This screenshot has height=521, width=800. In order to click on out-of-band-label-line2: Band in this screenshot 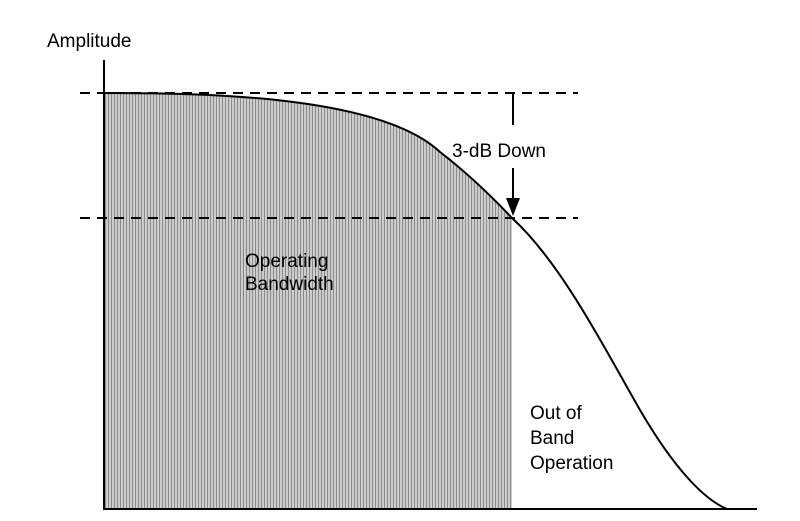, I will do `click(552, 438)`.